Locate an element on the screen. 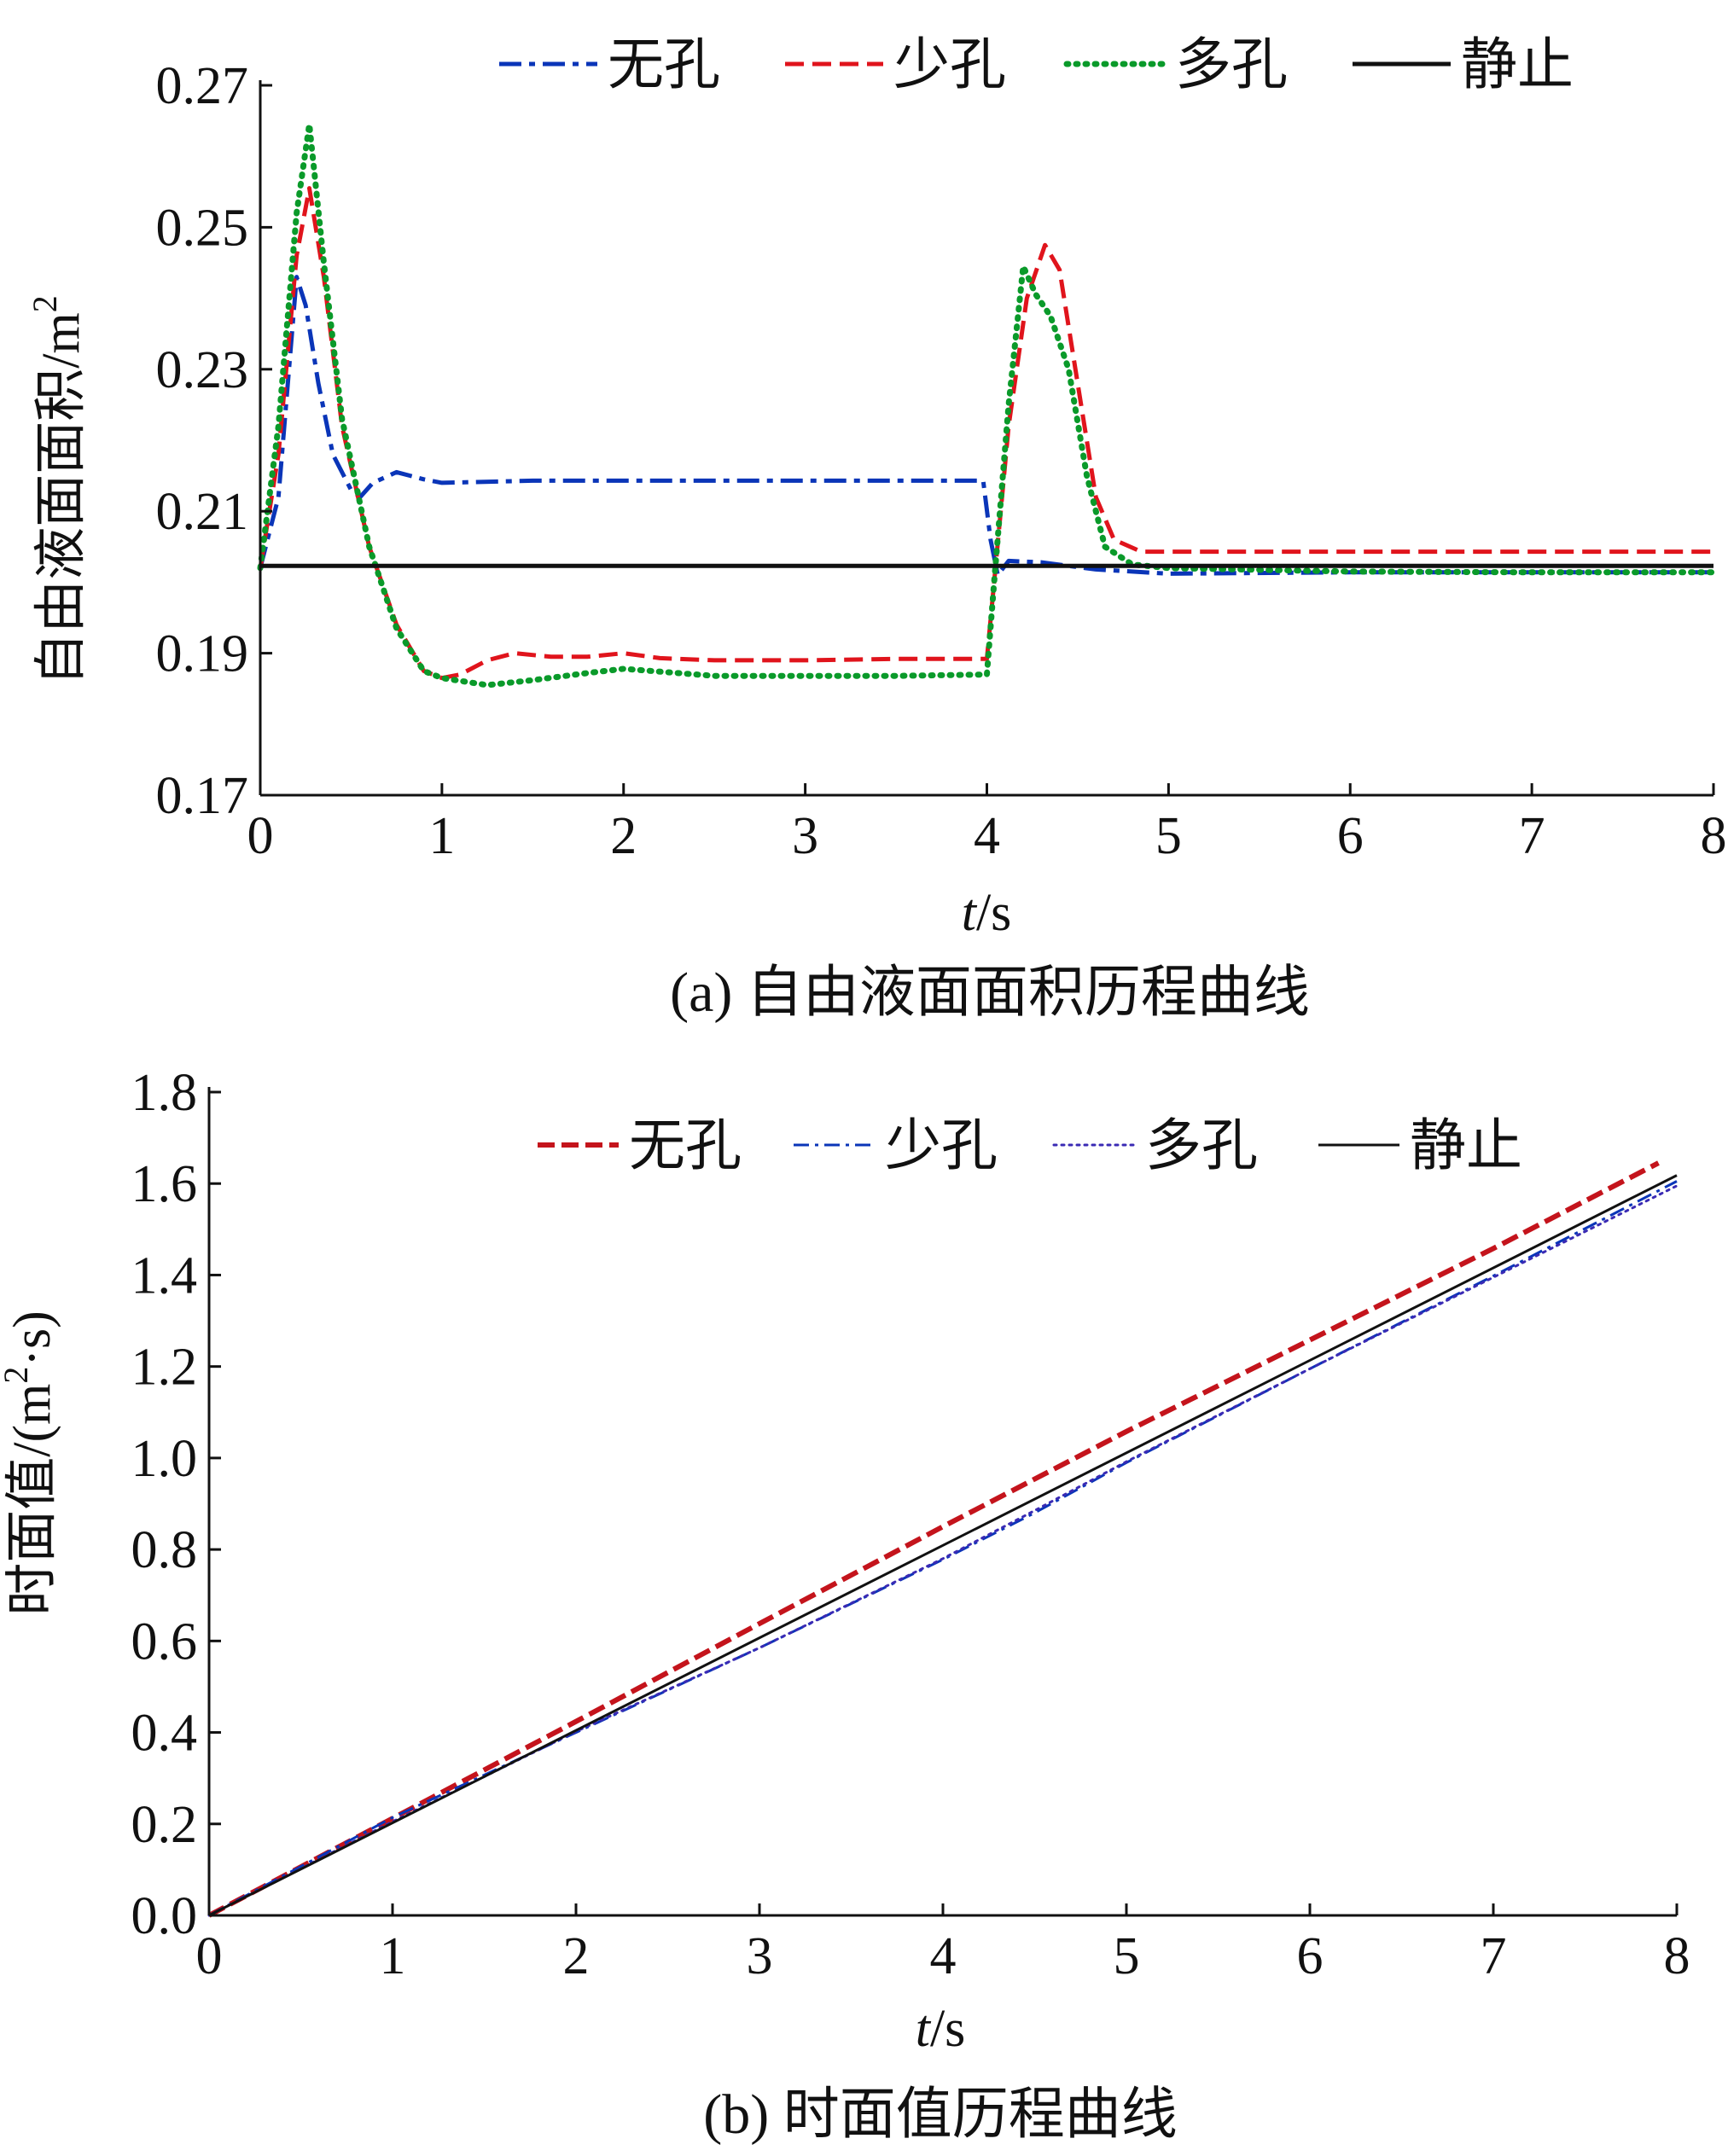  chart-a-y-axis-title: 自由液面面积/m2 is located at coordinates (58, 490).